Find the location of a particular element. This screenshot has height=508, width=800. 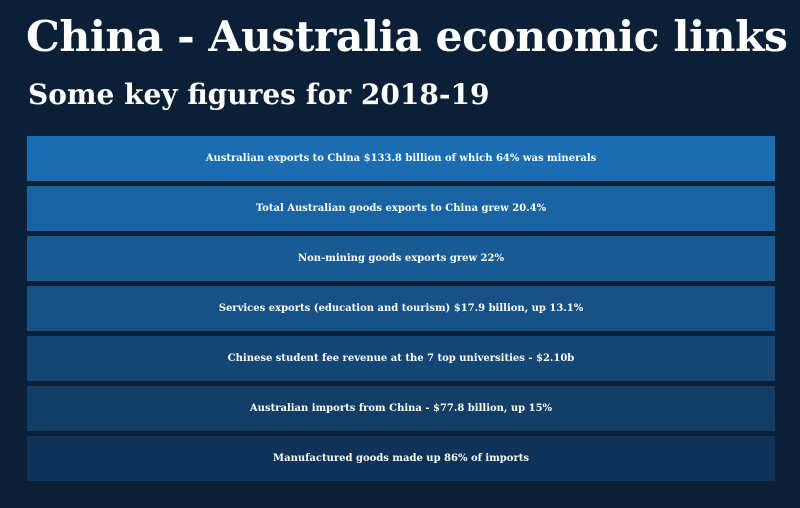

fact-row-non-mining: Non-mining goods exports grew 22% is located at coordinates (401, 258).